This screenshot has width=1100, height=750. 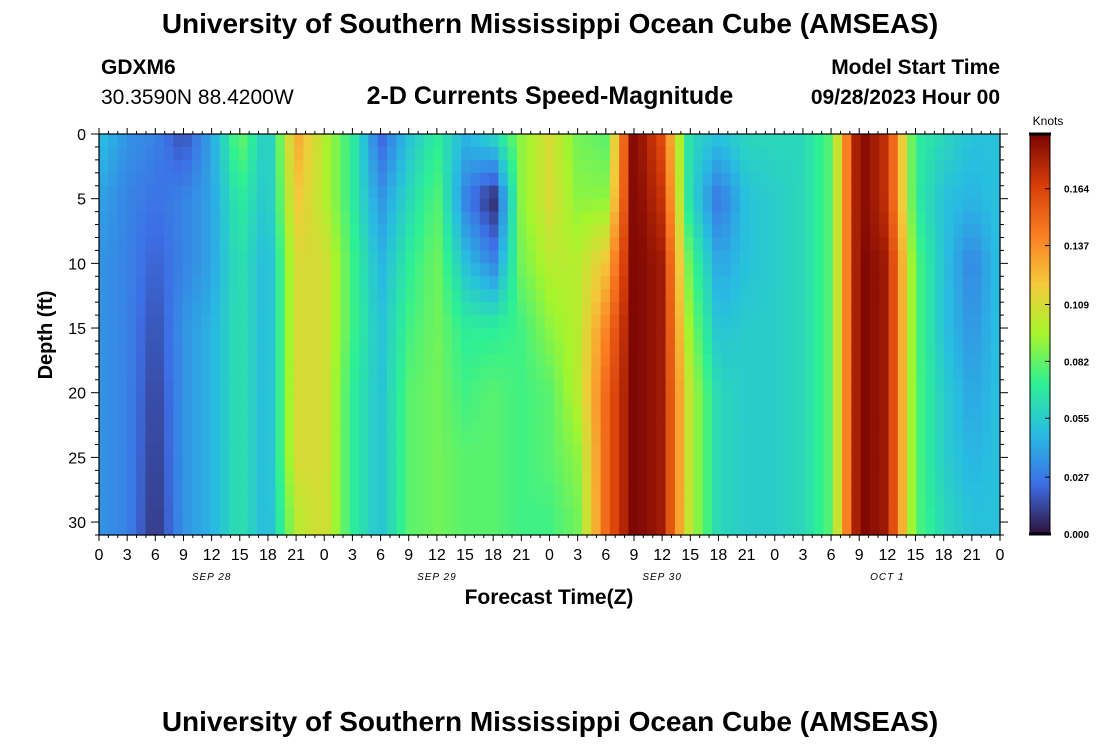 What do you see at coordinates (521, 555) in the screenshot?
I see `x-tick-label: 21` at bounding box center [521, 555].